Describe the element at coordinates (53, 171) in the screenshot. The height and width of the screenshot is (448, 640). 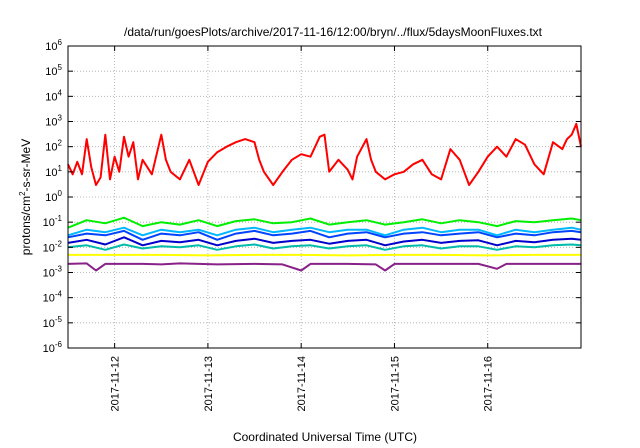
I see `y-tick-label: 10¹` at that location.